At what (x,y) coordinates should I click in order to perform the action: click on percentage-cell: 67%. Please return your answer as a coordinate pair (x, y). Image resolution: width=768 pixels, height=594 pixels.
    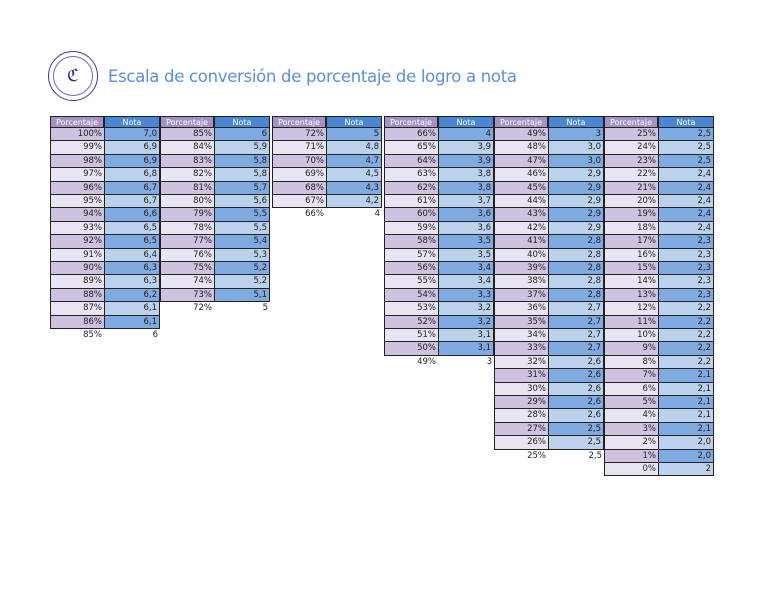
    Looking at the image, I should click on (299, 202).